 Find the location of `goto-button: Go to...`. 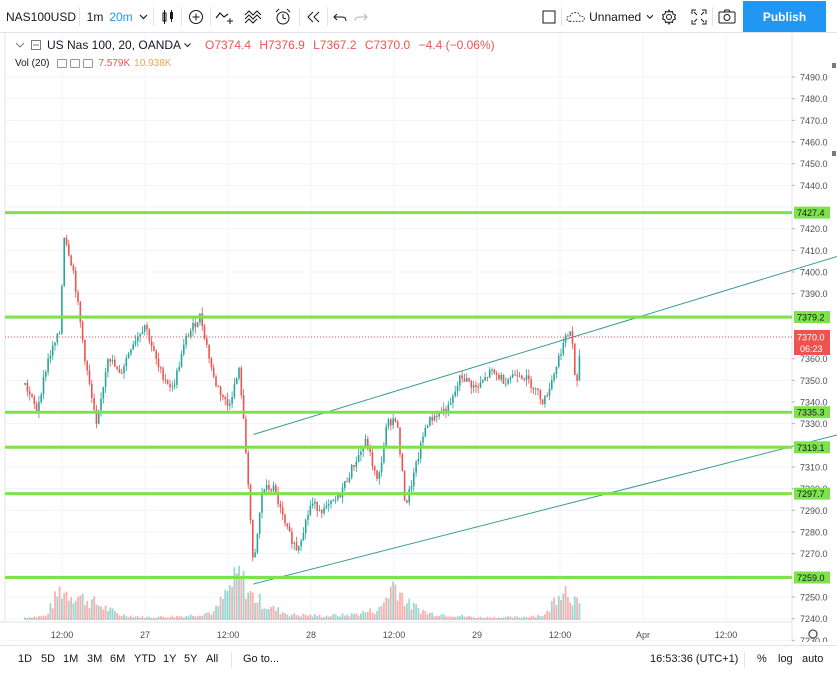

goto-button: Go to... is located at coordinates (261, 659).